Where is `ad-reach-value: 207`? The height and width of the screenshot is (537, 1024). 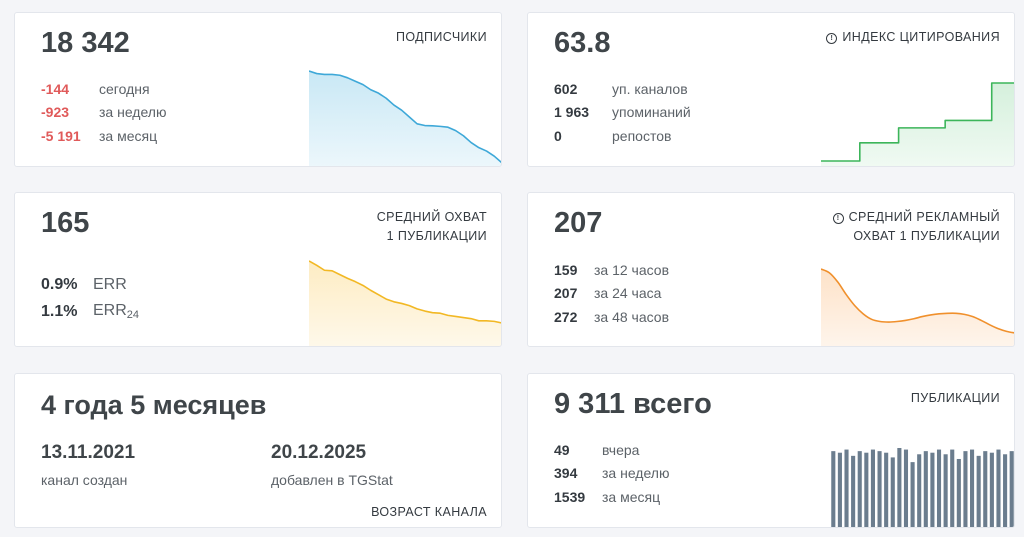
ad-reach-value: 207 is located at coordinates (578, 223).